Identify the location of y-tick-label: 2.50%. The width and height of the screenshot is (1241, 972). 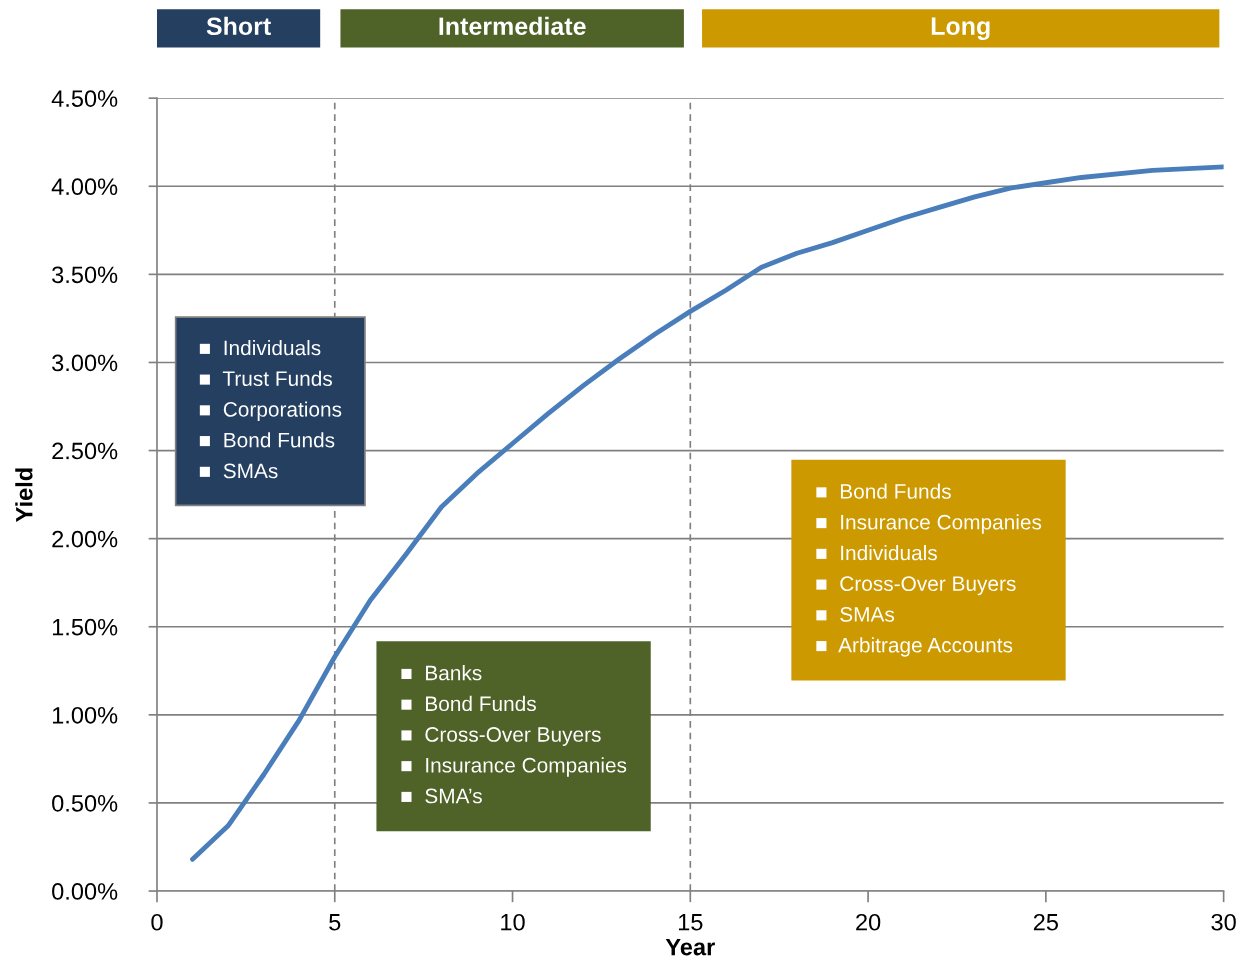
(85, 451).